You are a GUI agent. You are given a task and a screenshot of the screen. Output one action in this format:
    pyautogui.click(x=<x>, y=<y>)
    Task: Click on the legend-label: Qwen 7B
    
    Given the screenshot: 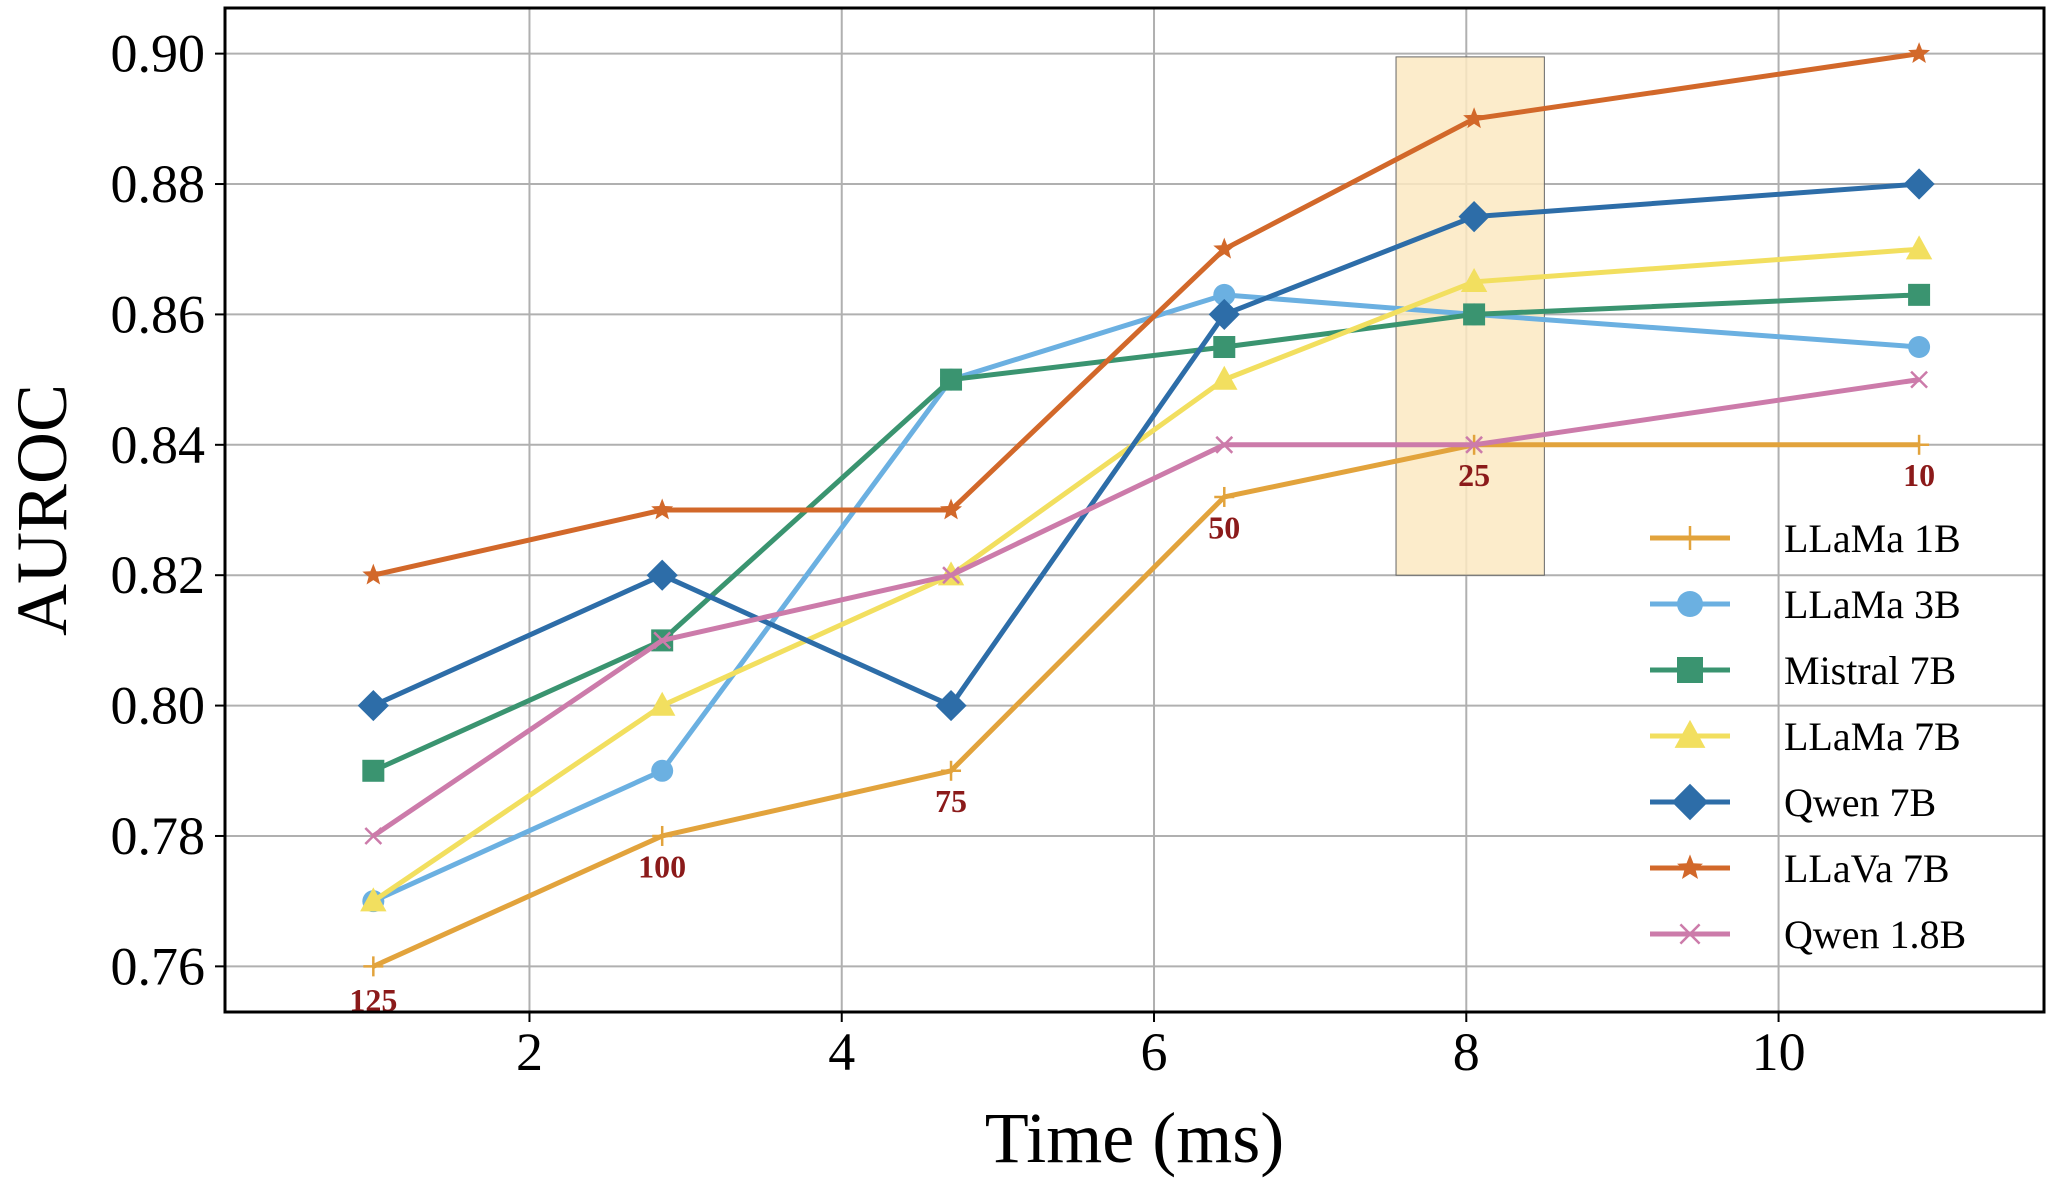 What is the action you would take?
    pyautogui.click(x=1860, y=802)
    